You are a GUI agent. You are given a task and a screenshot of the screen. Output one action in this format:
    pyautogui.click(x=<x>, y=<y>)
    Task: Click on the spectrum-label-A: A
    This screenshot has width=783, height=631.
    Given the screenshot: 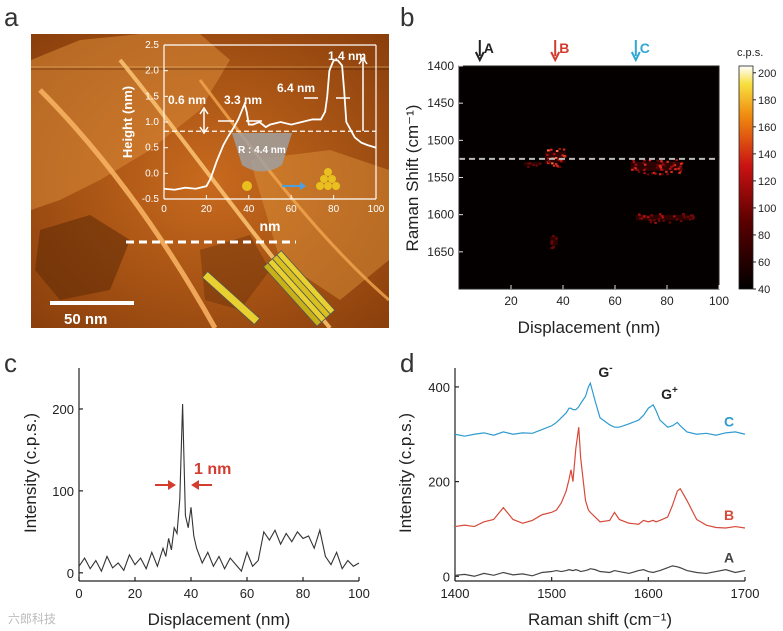 What is the action you would take?
    pyautogui.click(x=729, y=558)
    